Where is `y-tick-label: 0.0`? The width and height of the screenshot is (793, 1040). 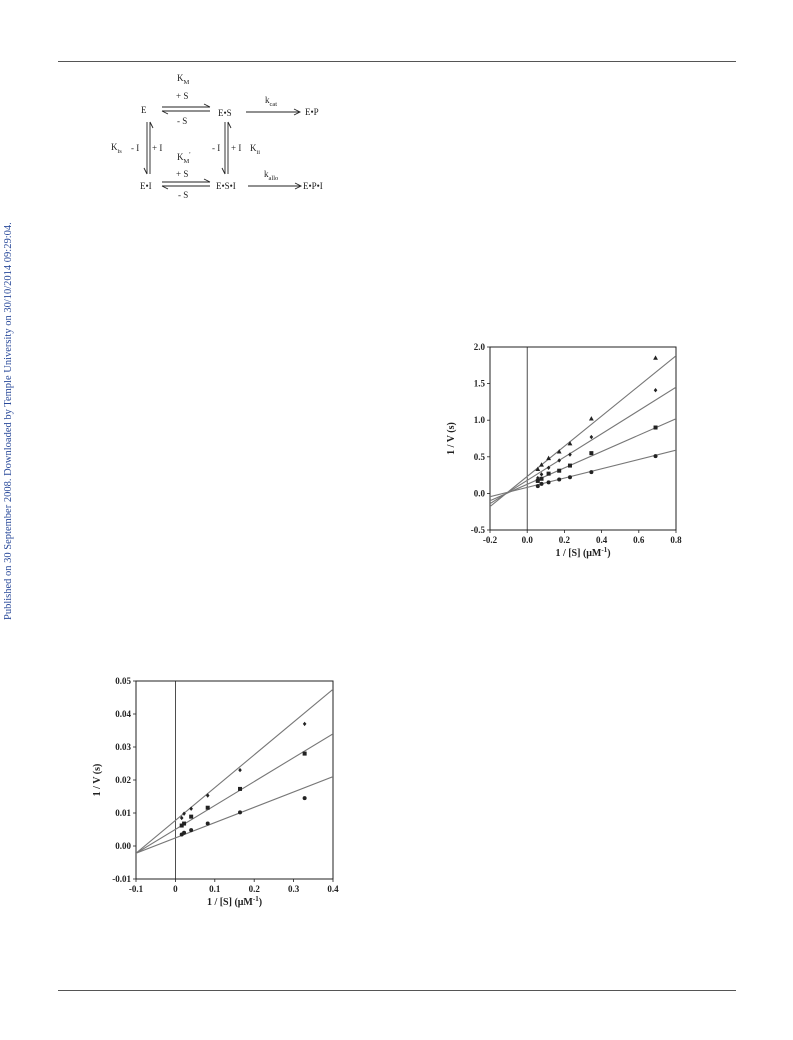 y-tick-label: 0.0 is located at coordinates (480, 493).